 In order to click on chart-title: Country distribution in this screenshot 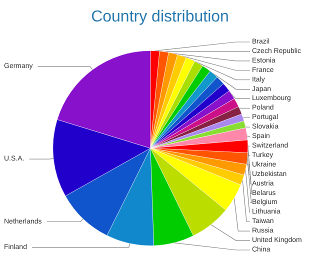, I will do `click(160, 17)`.